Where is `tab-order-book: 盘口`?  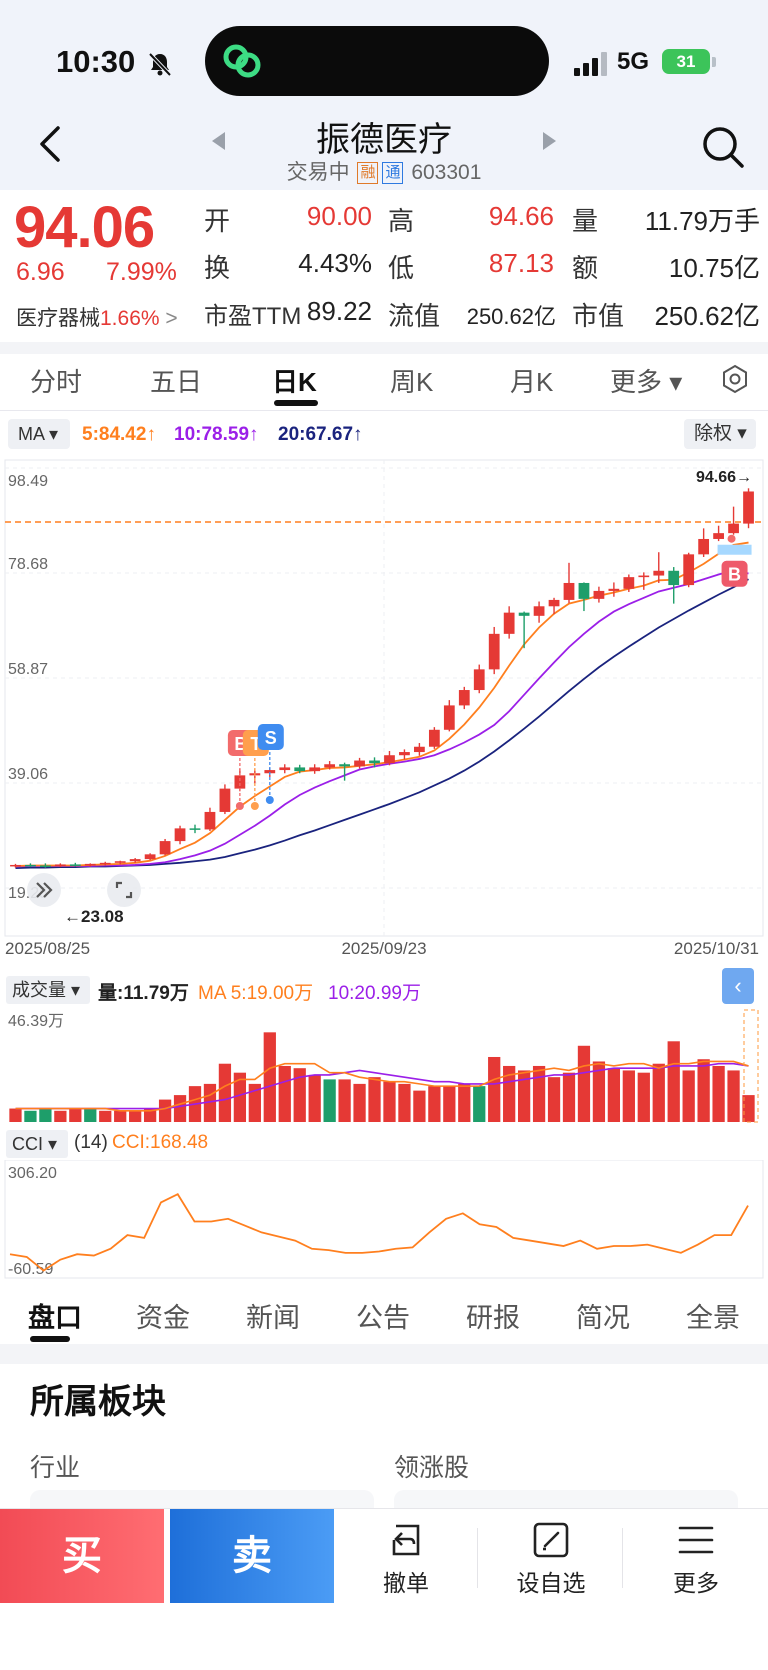
tab-order-book: 盘口 is located at coordinates (55, 1318).